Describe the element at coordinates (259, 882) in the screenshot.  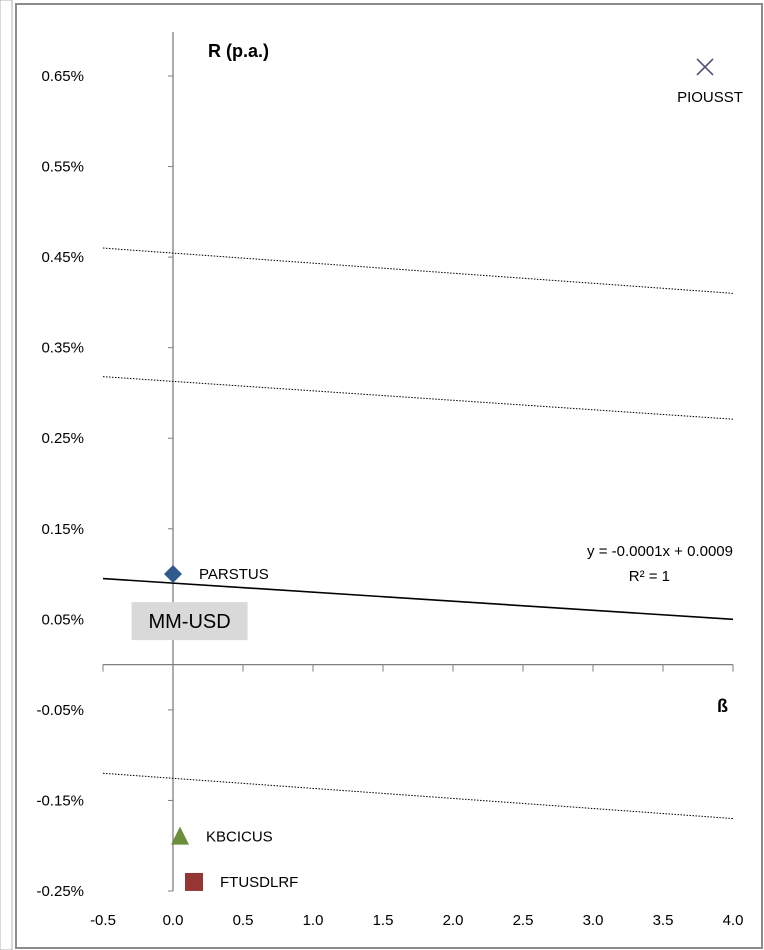
I see `point-label-ftusdlrf: FTUSDLRF` at that location.